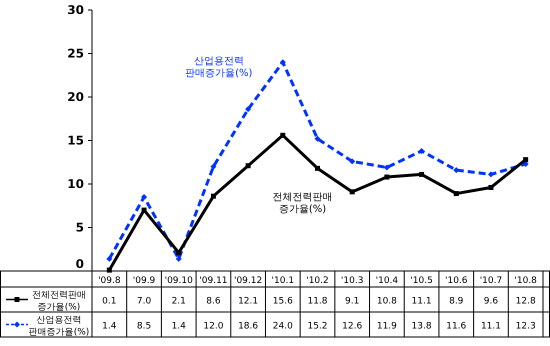  Describe the element at coordinates (213, 281) in the screenshot. I see `x-tick-label: '09.11` at that location.